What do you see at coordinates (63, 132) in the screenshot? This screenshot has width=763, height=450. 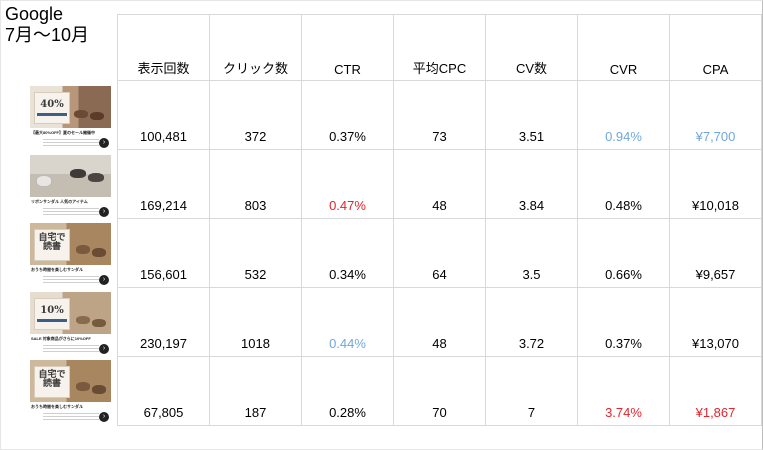 I see `ad-caption: 【最大80%OFF】夏のセール開催中` at bounding box center [63, 132].